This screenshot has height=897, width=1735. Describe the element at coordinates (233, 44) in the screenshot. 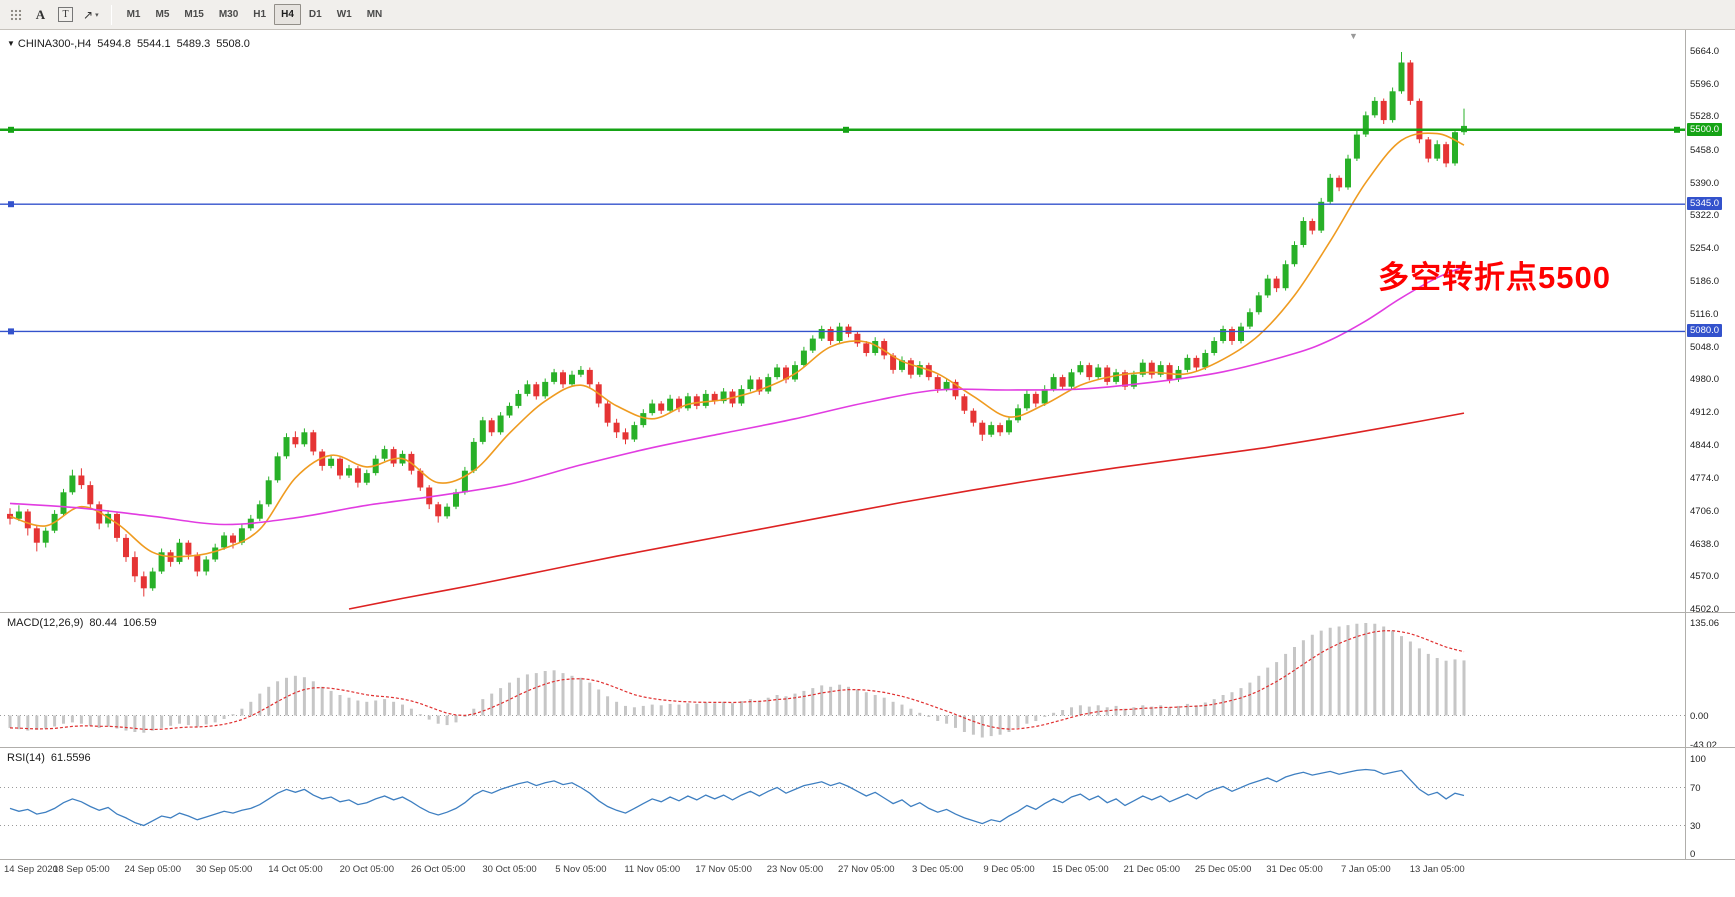

I see `close-value: 5508.0` at that location.